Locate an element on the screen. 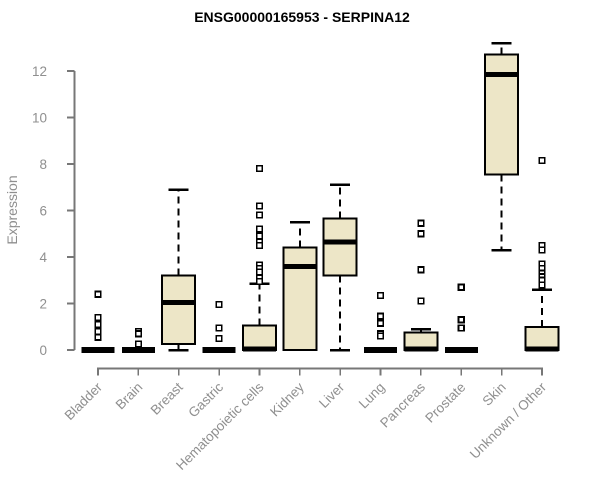 The width and height of the screenshot is (600, 500). boxplot-bladder is located at coordinates (98, 321).